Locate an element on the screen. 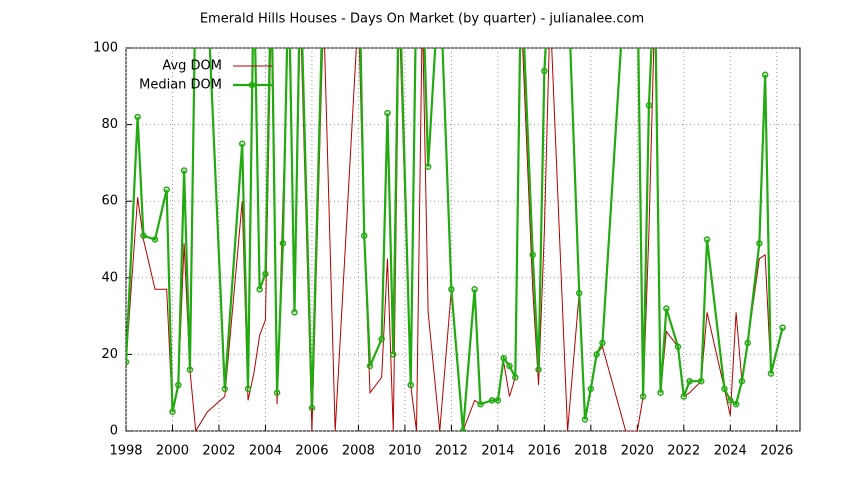 The height and width of the screenshot is (484, 844). legend-label: Avg DOM is located at coordinates (192, 66).